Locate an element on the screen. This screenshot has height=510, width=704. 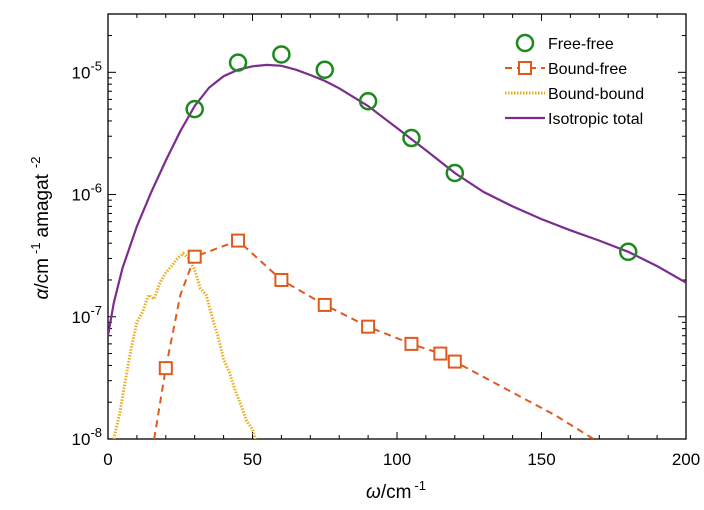
y-tick-label: 10⁻⁷ is located at coordinates (87, 315).